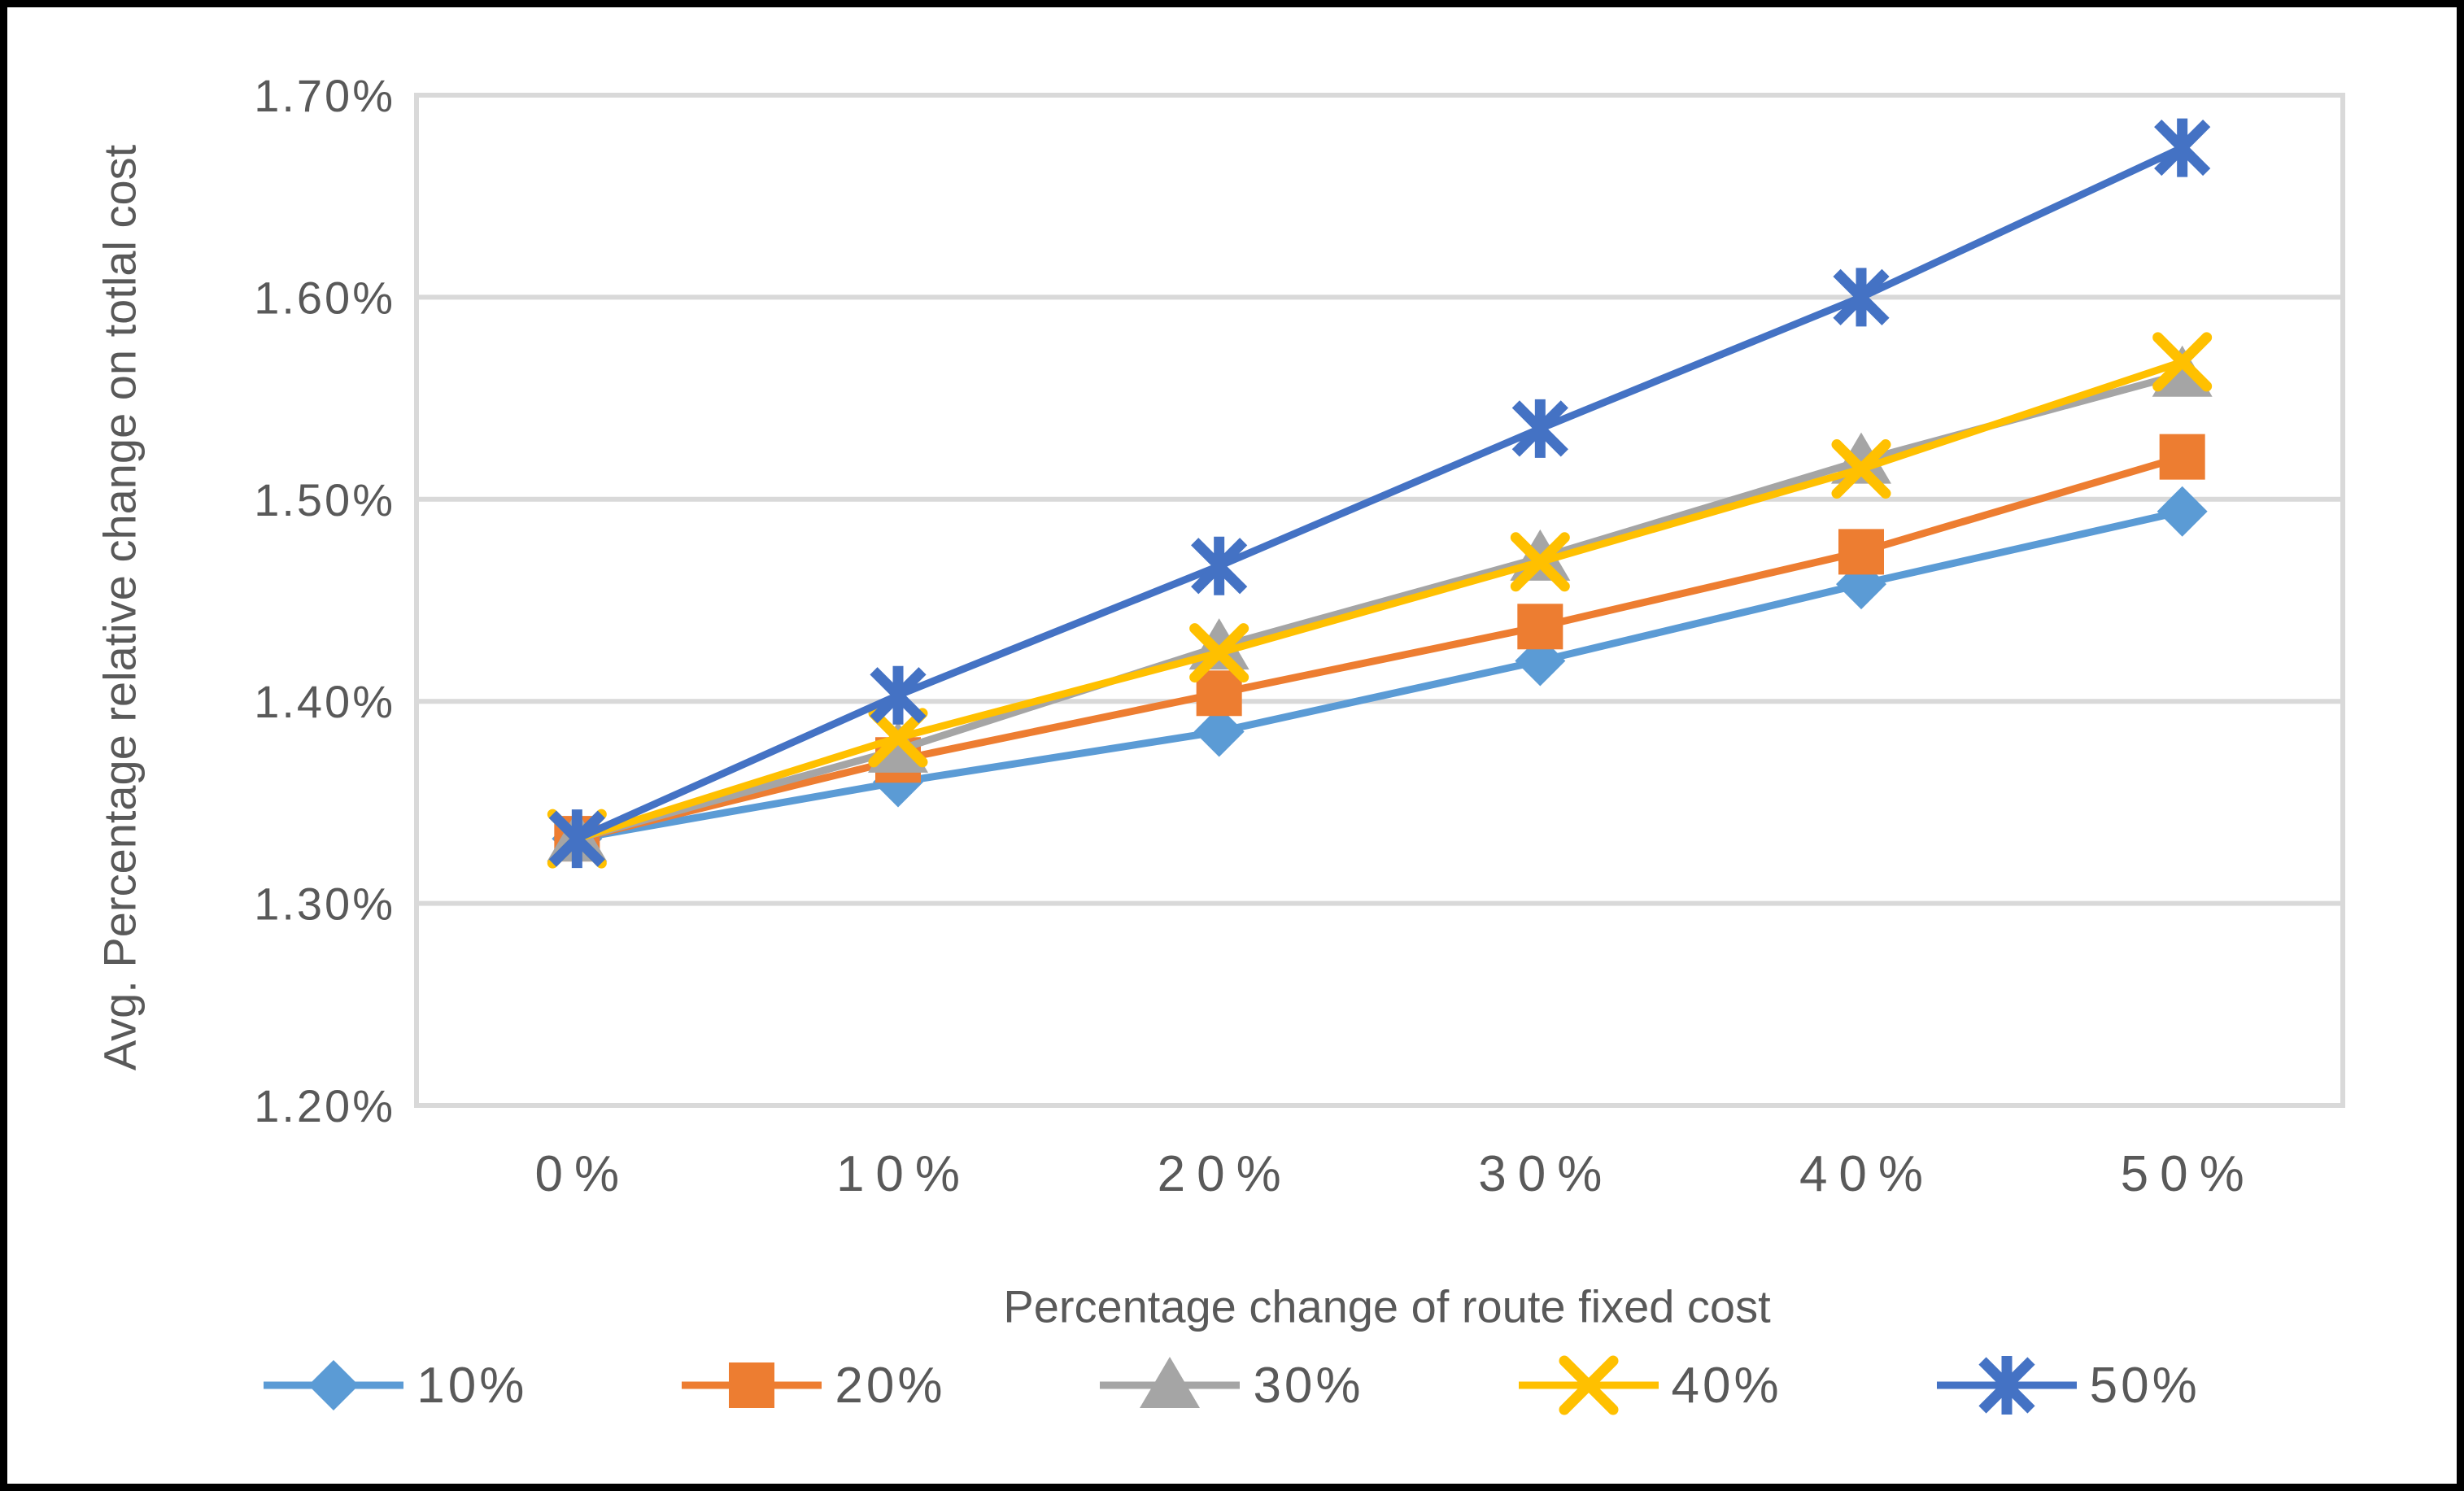 The width and height of the screenshot is (2464, 1491). I want to click on legend-marker-50%, so click(2006, 1385).